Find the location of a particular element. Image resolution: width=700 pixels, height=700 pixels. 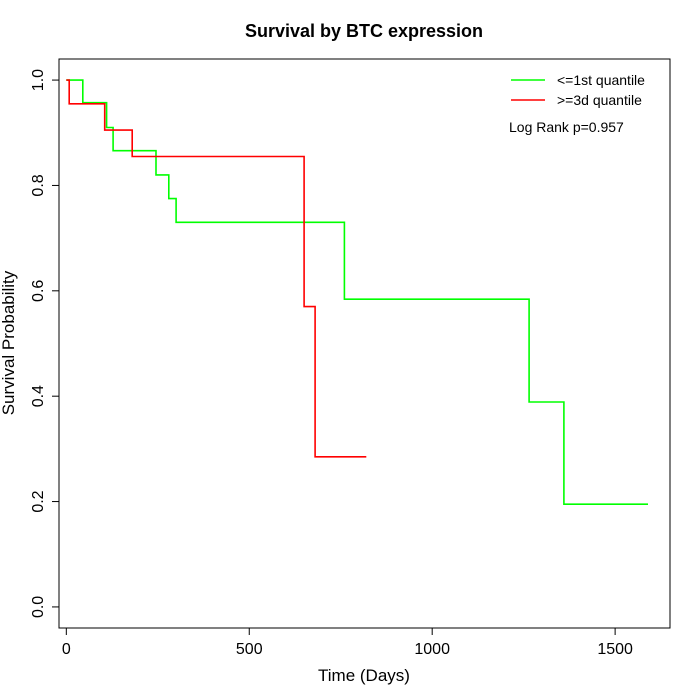

legend-label-2: >=3d quantile is located at coordinates (599, 100).